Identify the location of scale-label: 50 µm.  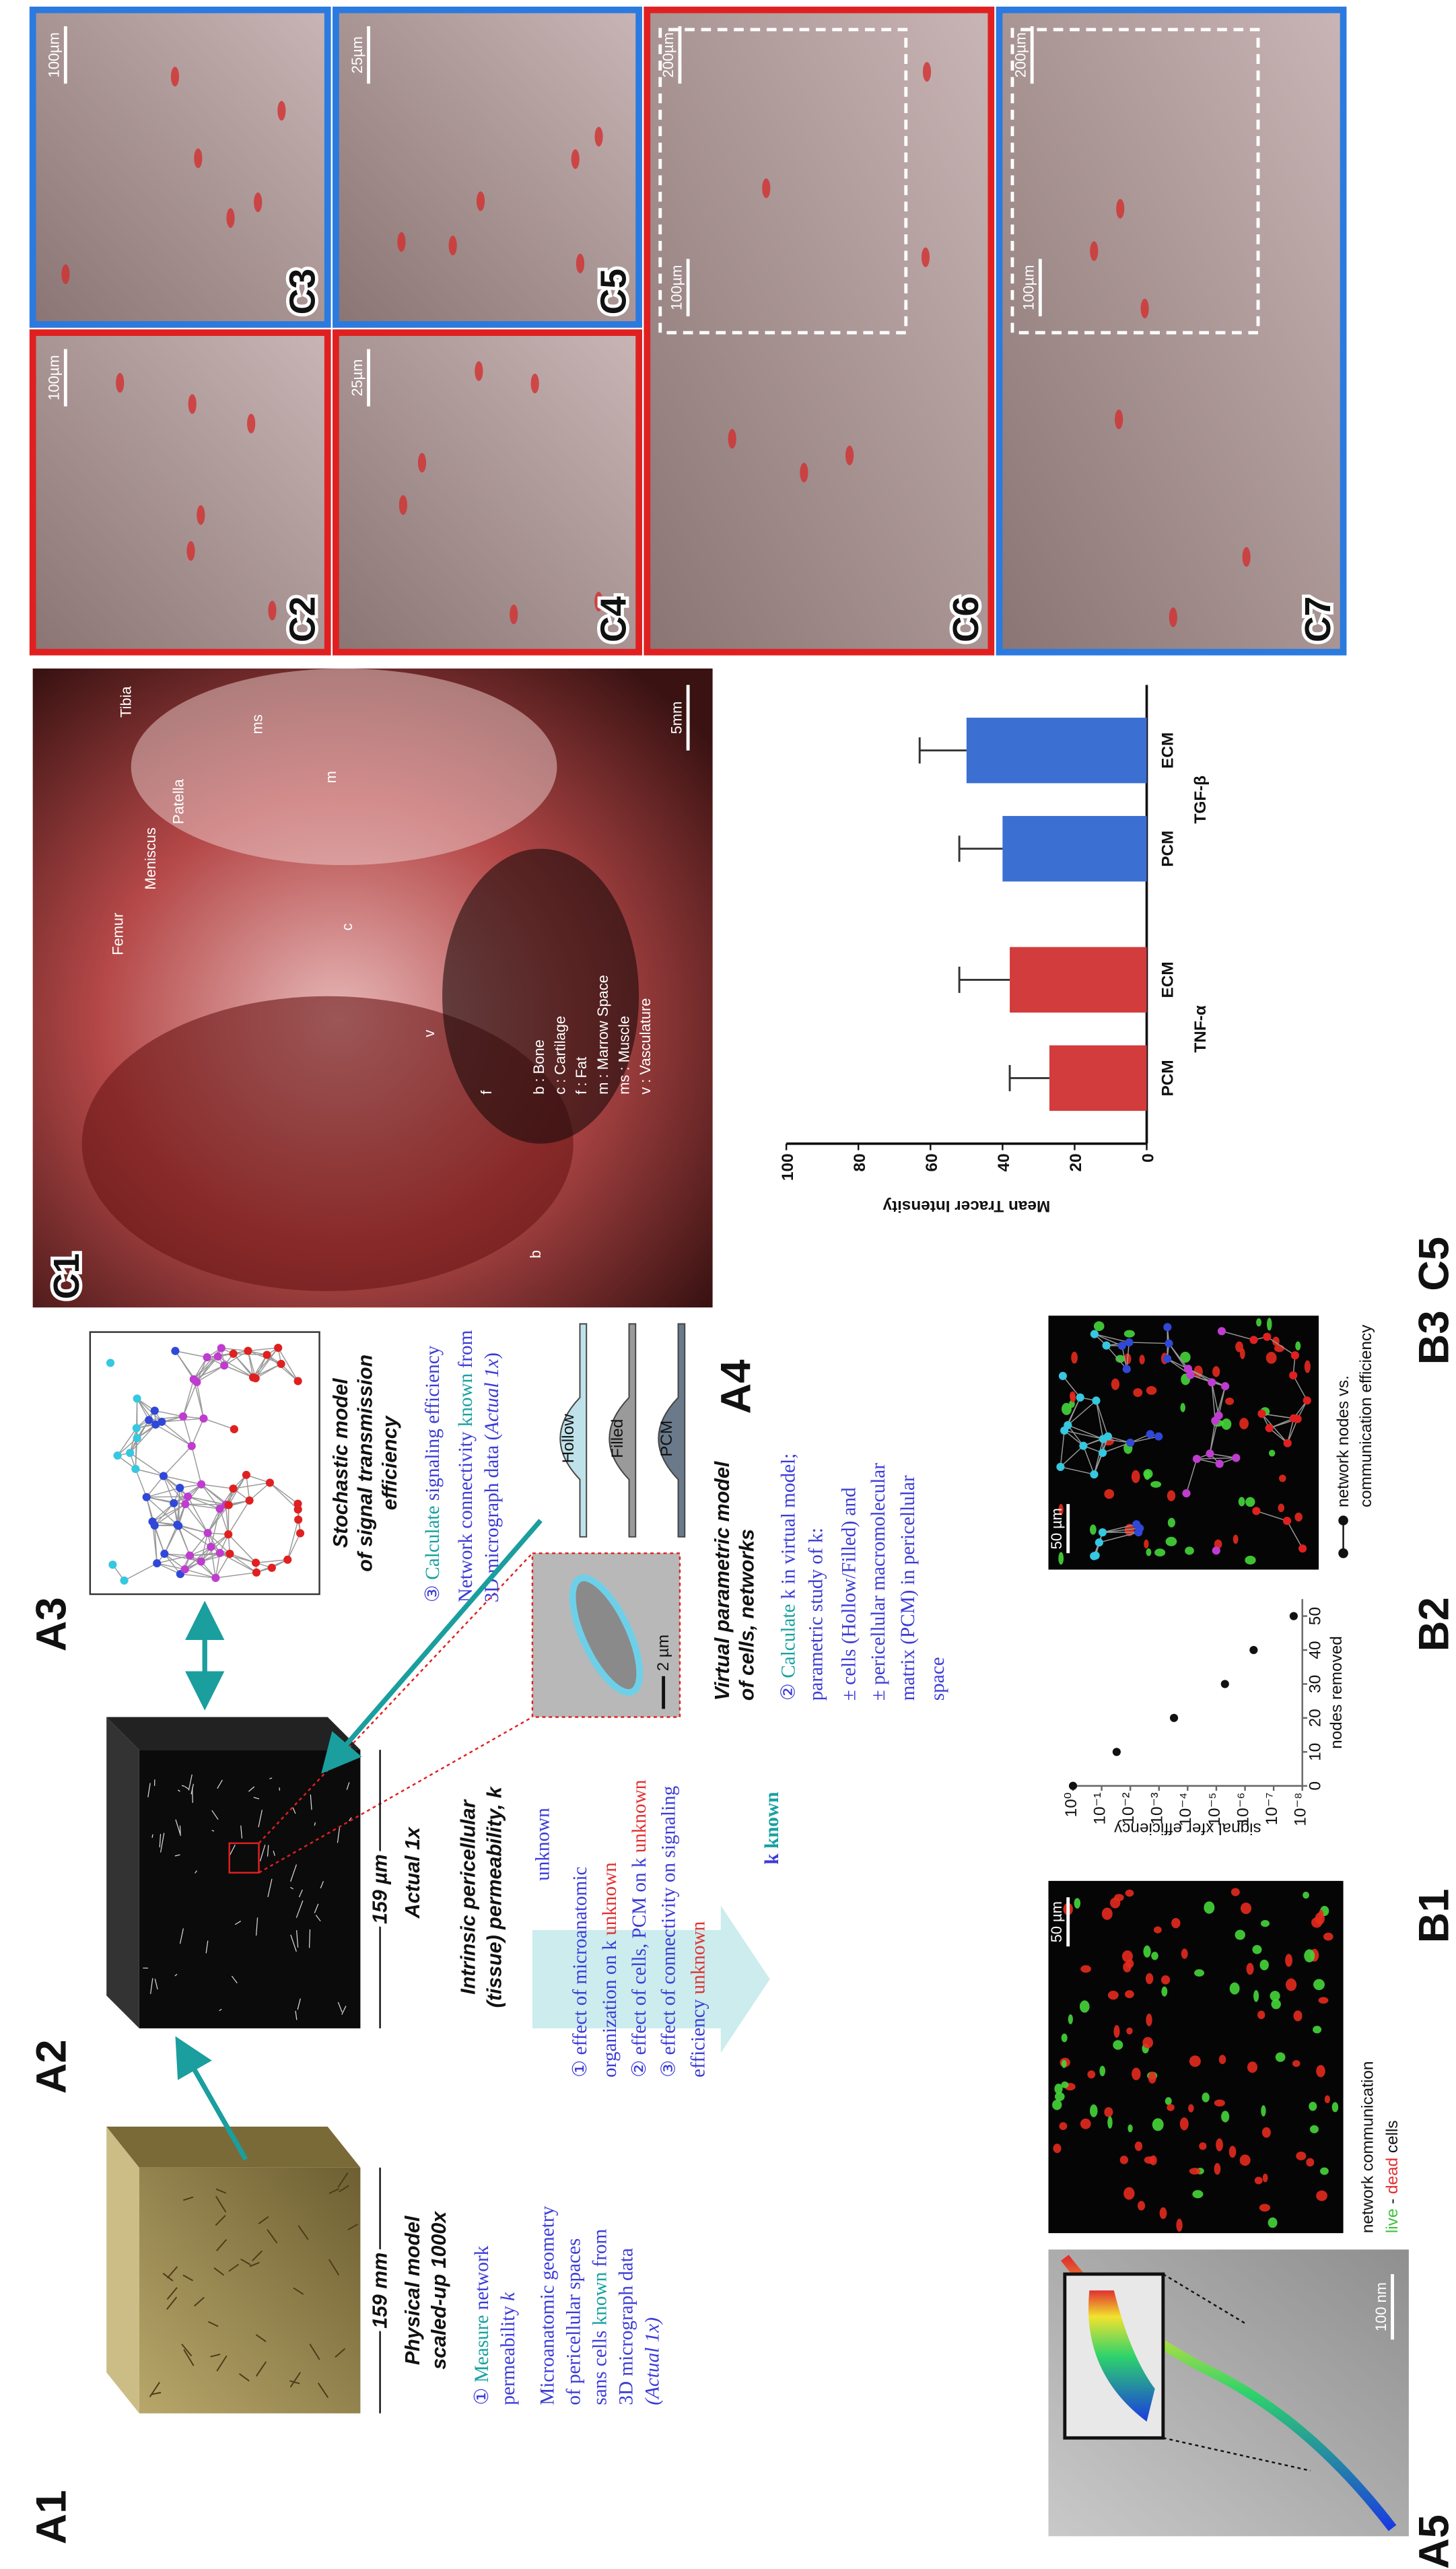
(1056, 1921).